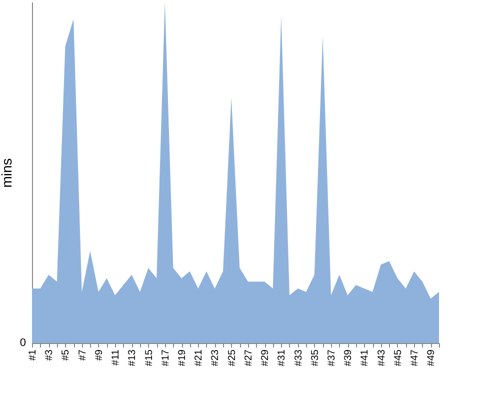  I want to click on x-tick-label: #27, so click(248, 357).